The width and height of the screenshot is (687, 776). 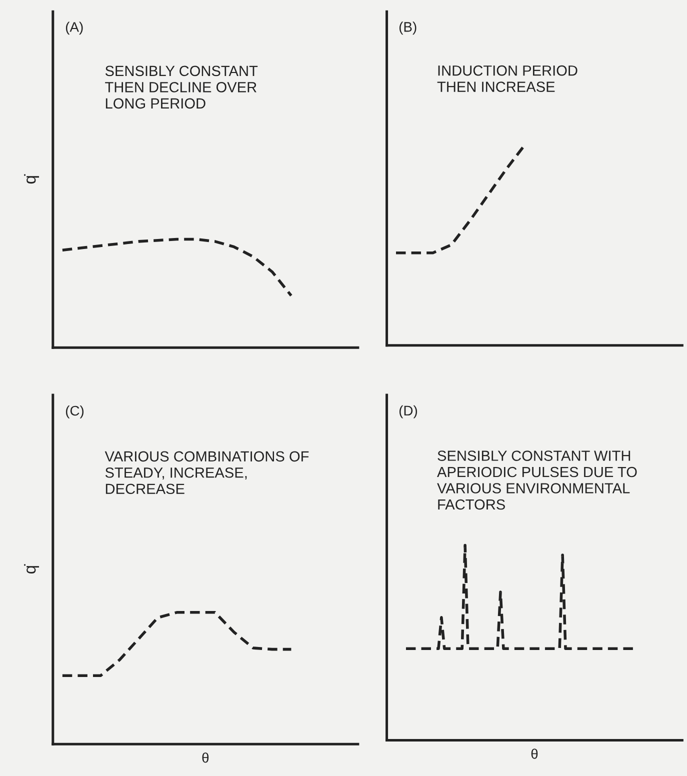 I want to click on text: SENSIBLY CONSTANT WITH APERIODIC PULSES DUE TO VARIOUS ENVIRONMENTAL FACTORS, so click(x=537, y=480).